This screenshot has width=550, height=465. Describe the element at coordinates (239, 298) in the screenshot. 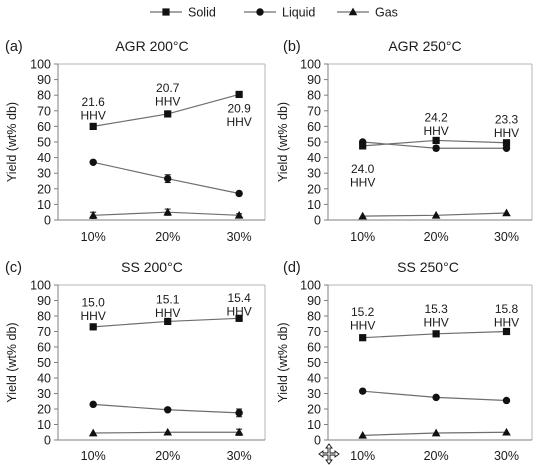

I see `annotation-line: 15.4` at that location.